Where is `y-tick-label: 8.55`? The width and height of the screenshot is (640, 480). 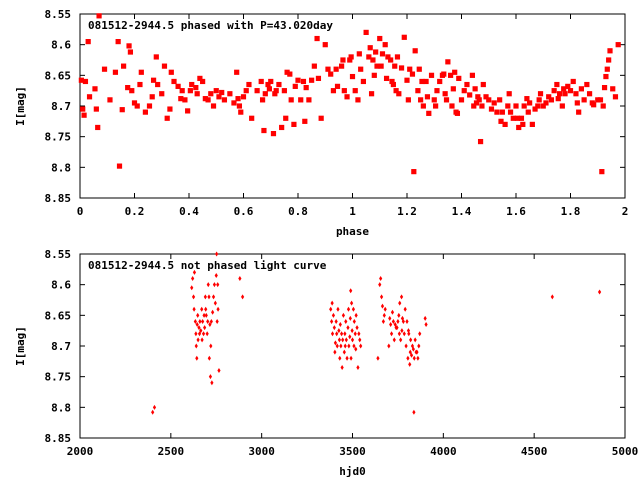 y-tick-label: 8.55 is located at coordinates (58, 254).